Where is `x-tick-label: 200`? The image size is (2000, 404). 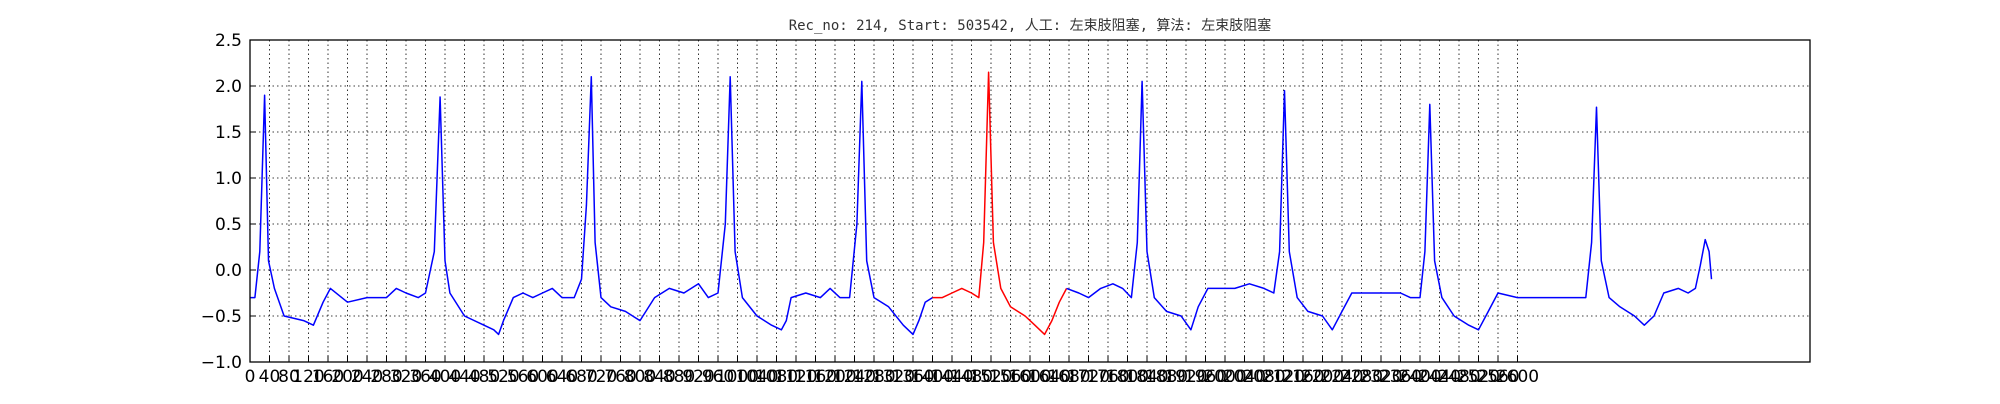
x-tick-label: 200 is located at coordinates (347, 377).